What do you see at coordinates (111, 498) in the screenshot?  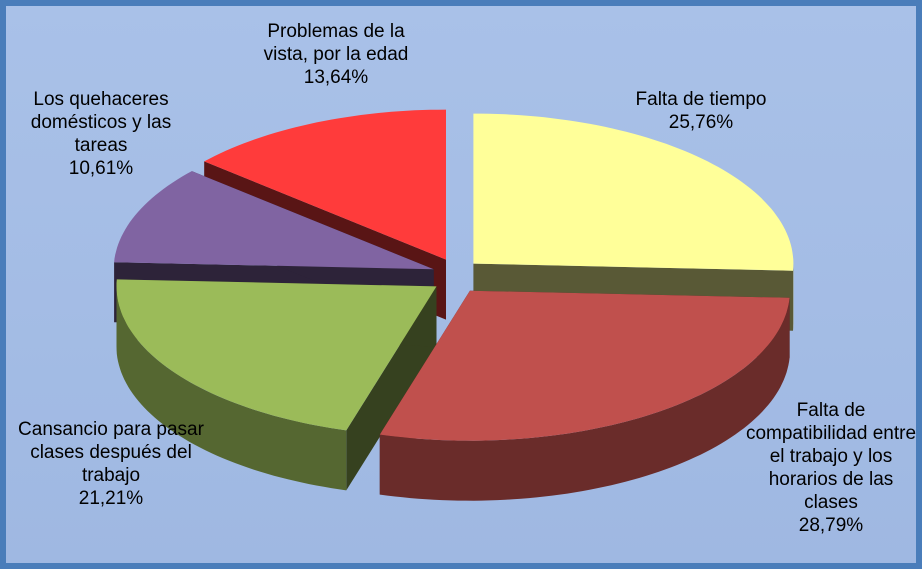 I see `value-label: 21,21%` at bounding box center [111, 498].